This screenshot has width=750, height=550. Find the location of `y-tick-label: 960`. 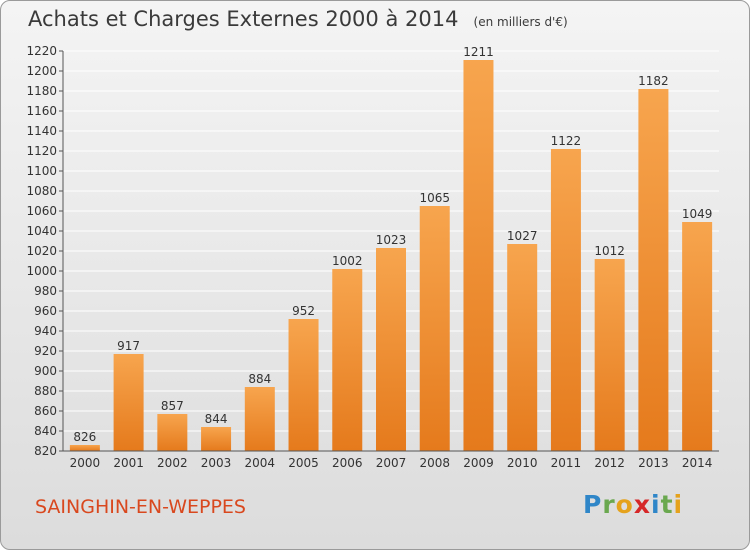

y-tick-label: 960 is located at coordinates (45, 311).